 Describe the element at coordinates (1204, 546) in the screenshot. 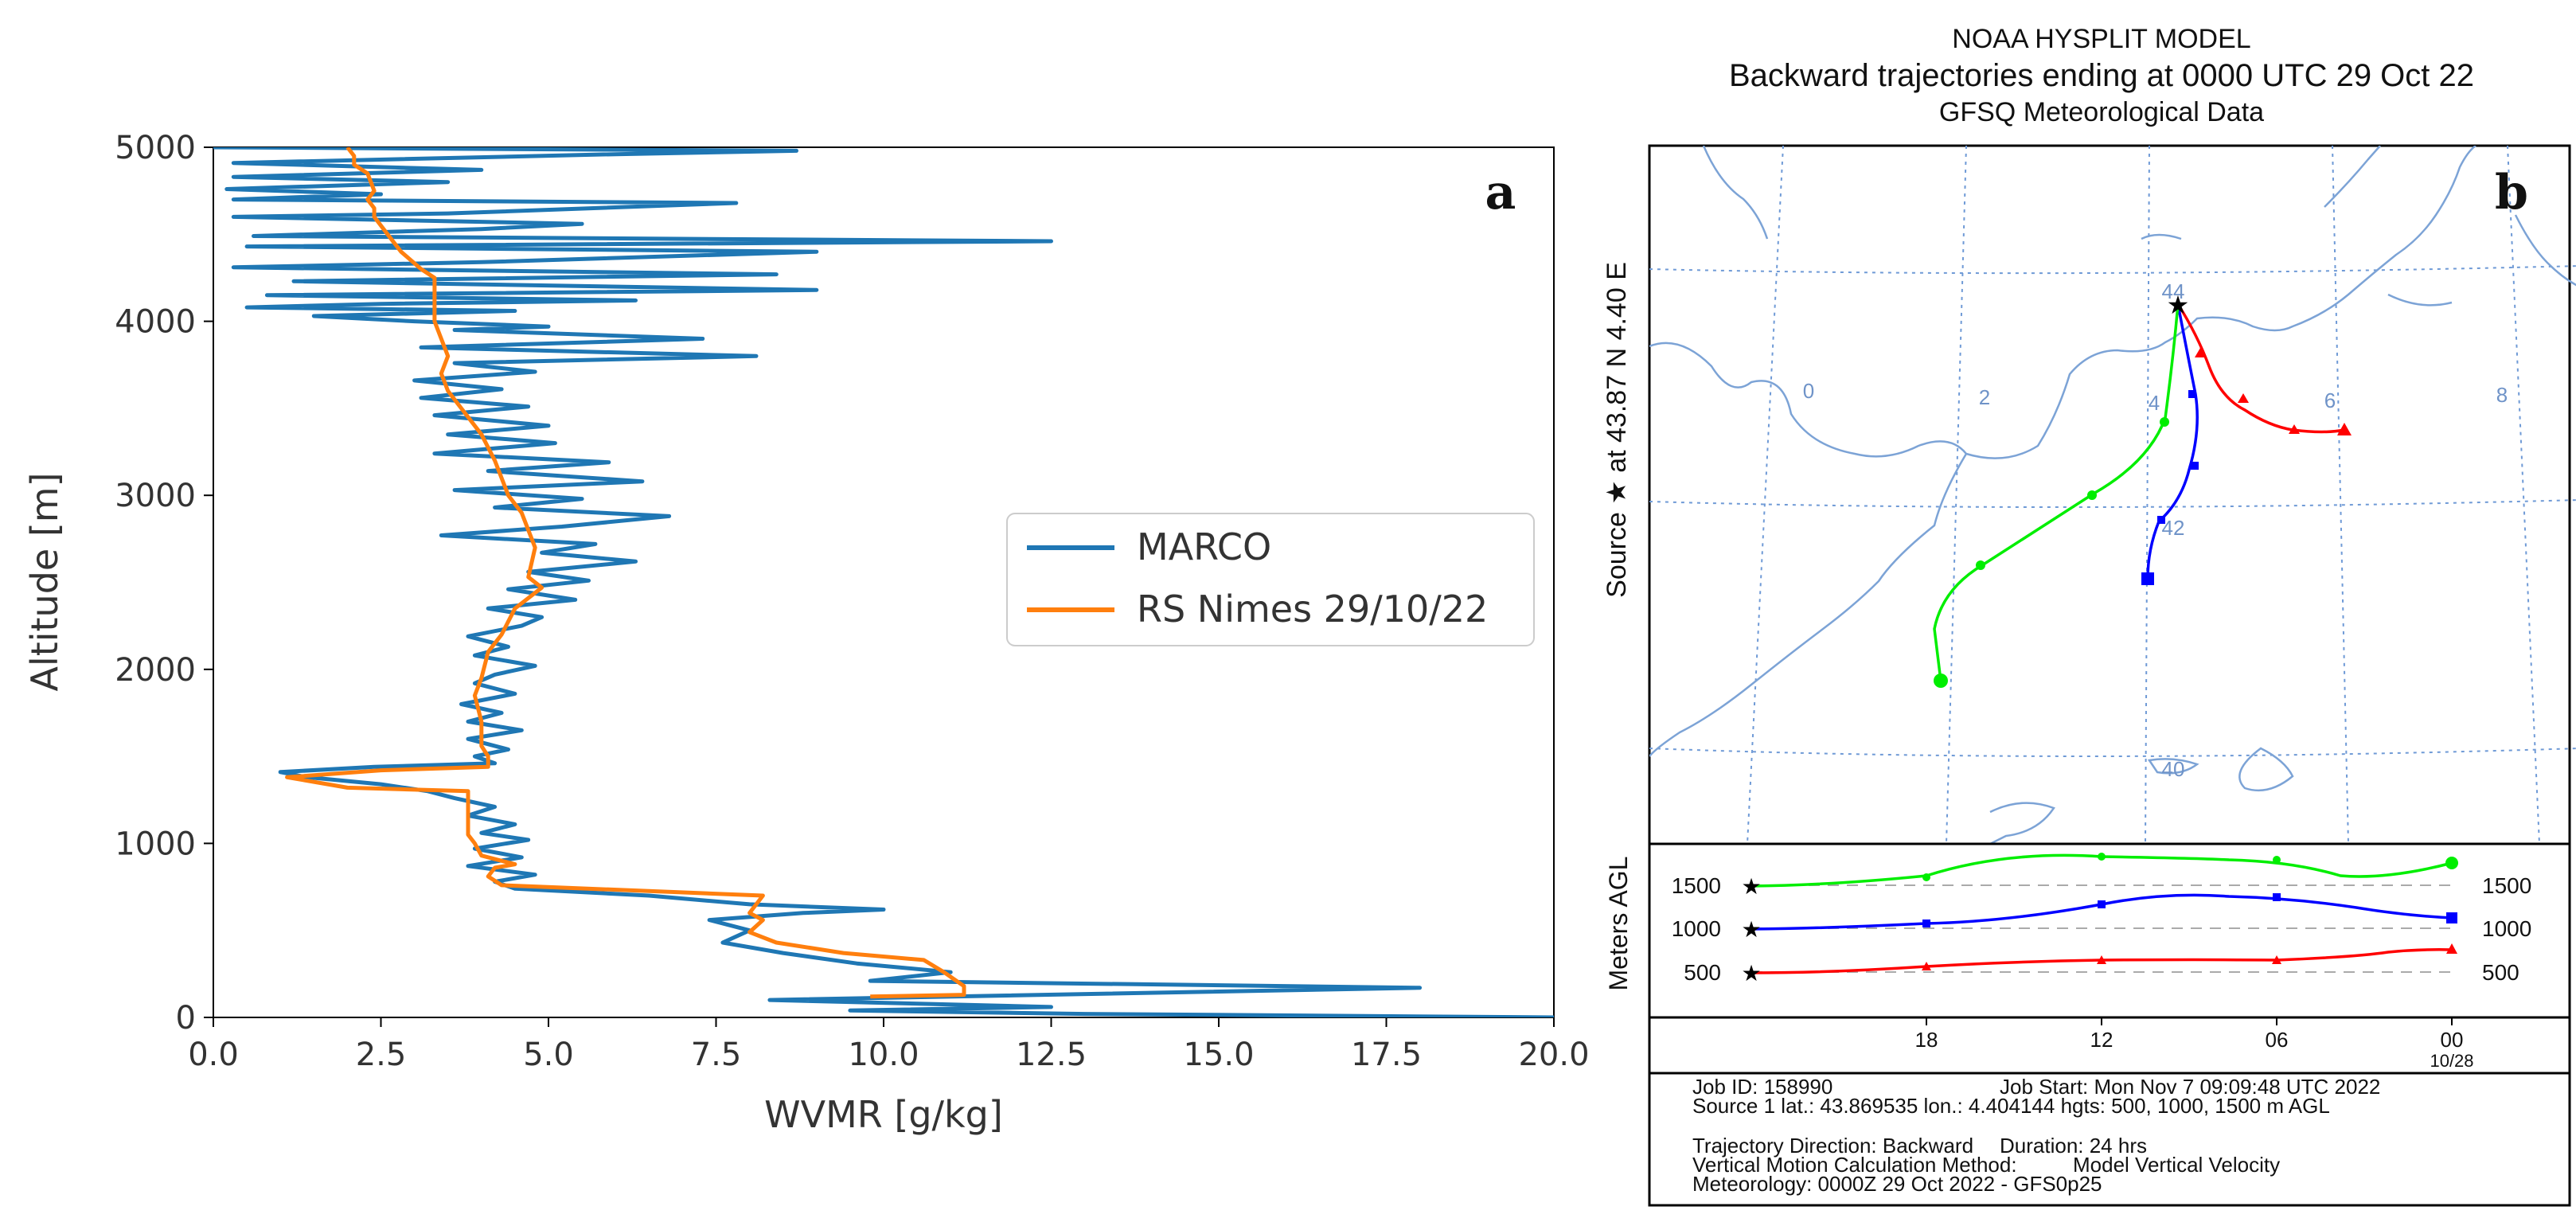

I see `legend-label-marco: MARCO` at that location.